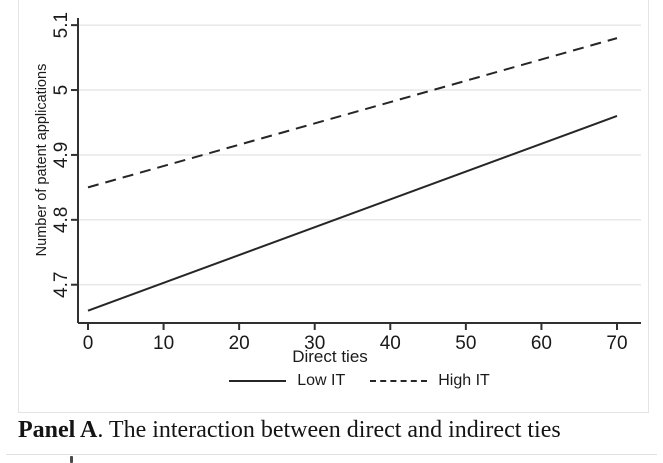 This screenshot has height=463, width=663. I want to click on next-row-rule, so click(331, 454).